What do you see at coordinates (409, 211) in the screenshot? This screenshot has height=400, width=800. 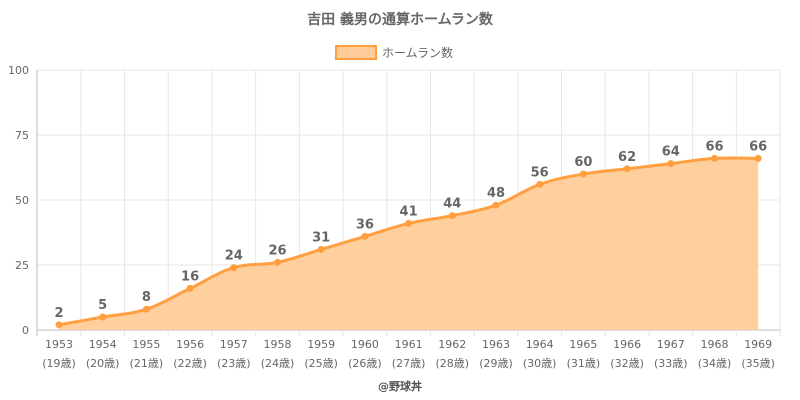 I see `data-label: 41` at bounding box center [409, 211].